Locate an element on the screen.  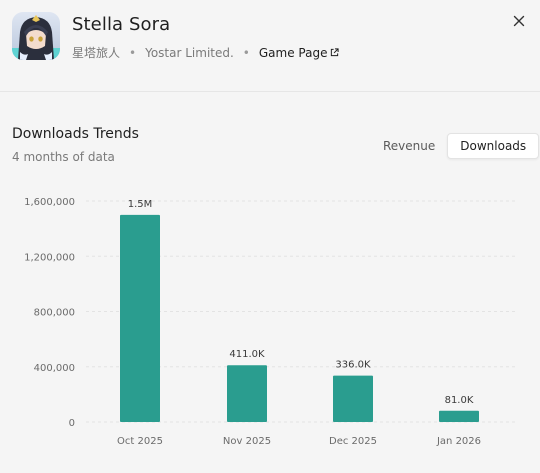
y-tick-label: 0 is located at coordinates (72, 423).